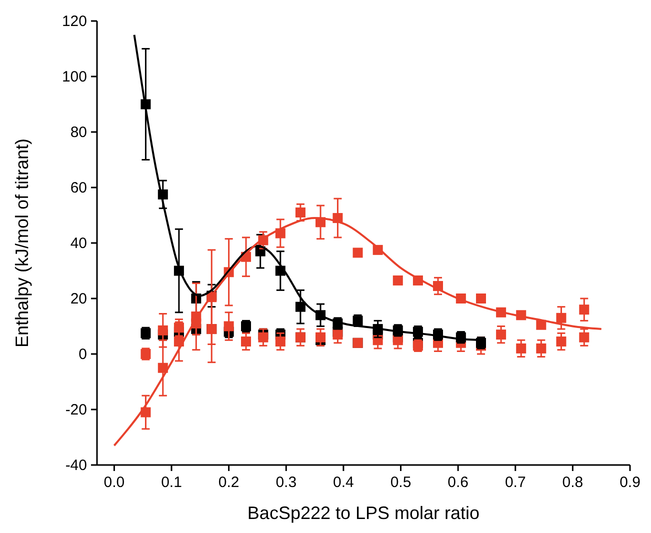  I want to click on x-tick-label: 0.0, so click(114, 482).